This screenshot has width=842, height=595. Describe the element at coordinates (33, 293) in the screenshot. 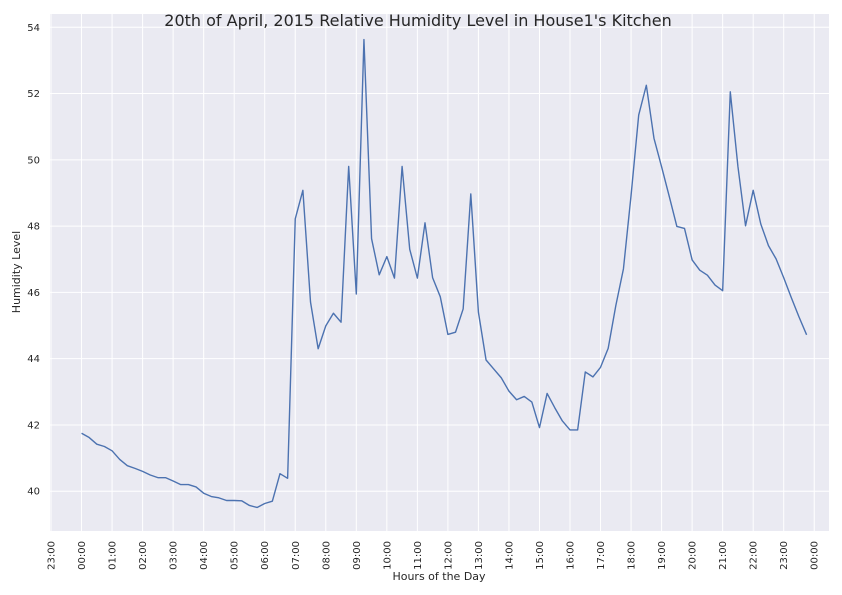

I see `y-tick-label: 46` at that location.